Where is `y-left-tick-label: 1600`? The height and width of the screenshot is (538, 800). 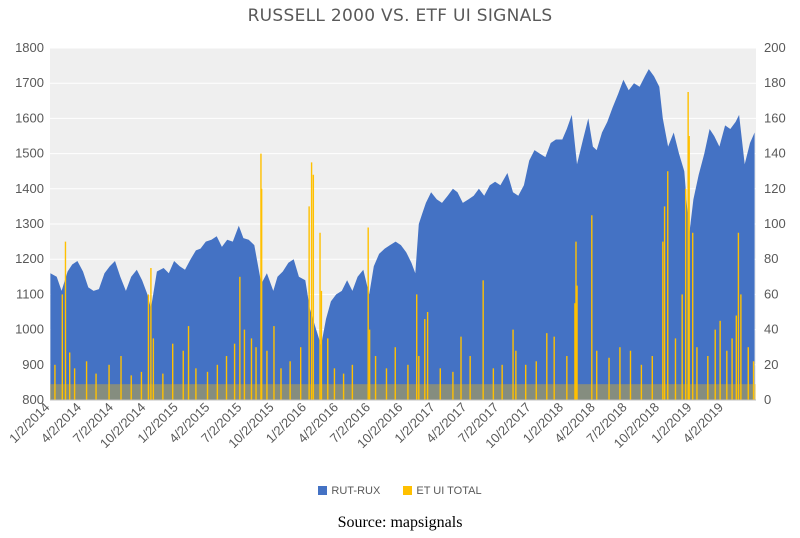
y-left-tick-label: 1600 is located at coordinates (29, 117).